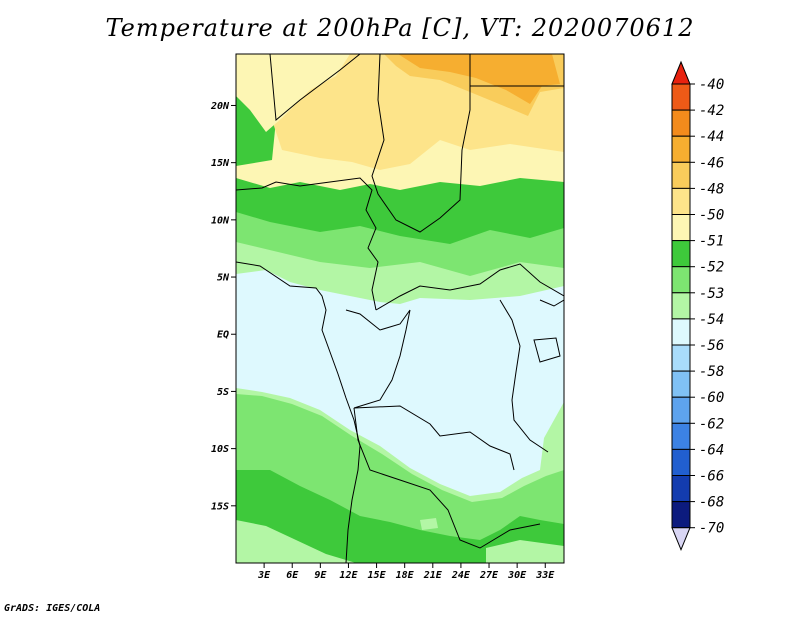 Image resolution: width=800 pixels, height=618 pixels. I want to click on field-fill-54-southeast, so click(525, 551).